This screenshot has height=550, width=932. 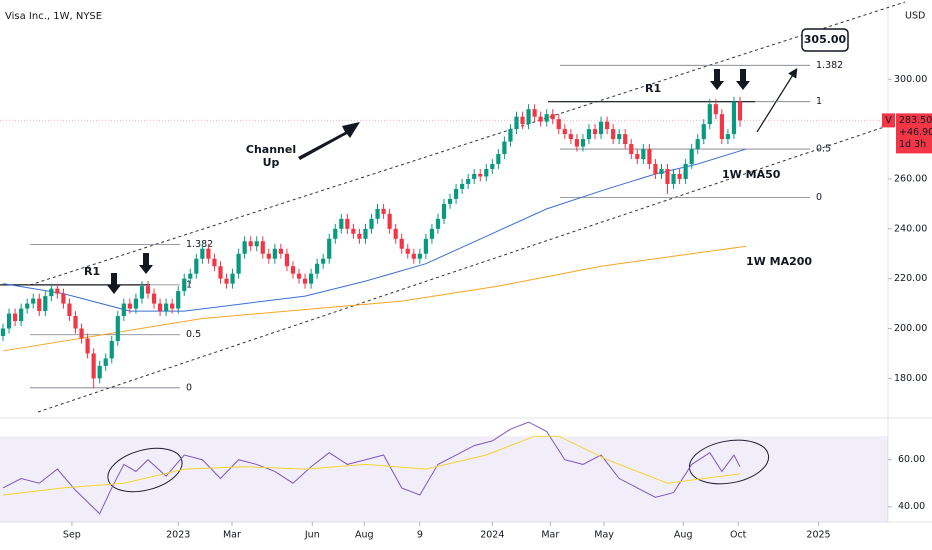 What do you see at coordinates (364, 535) in the screenshot?
I see `x-tick-label: Aug` at bounding box center [364, 535].